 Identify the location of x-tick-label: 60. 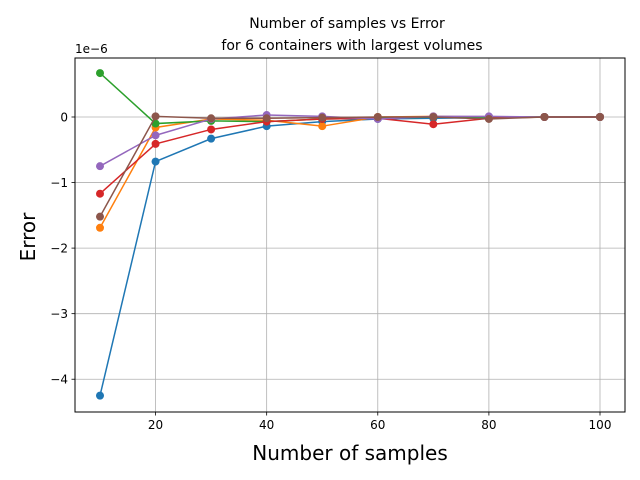
(377, 425).